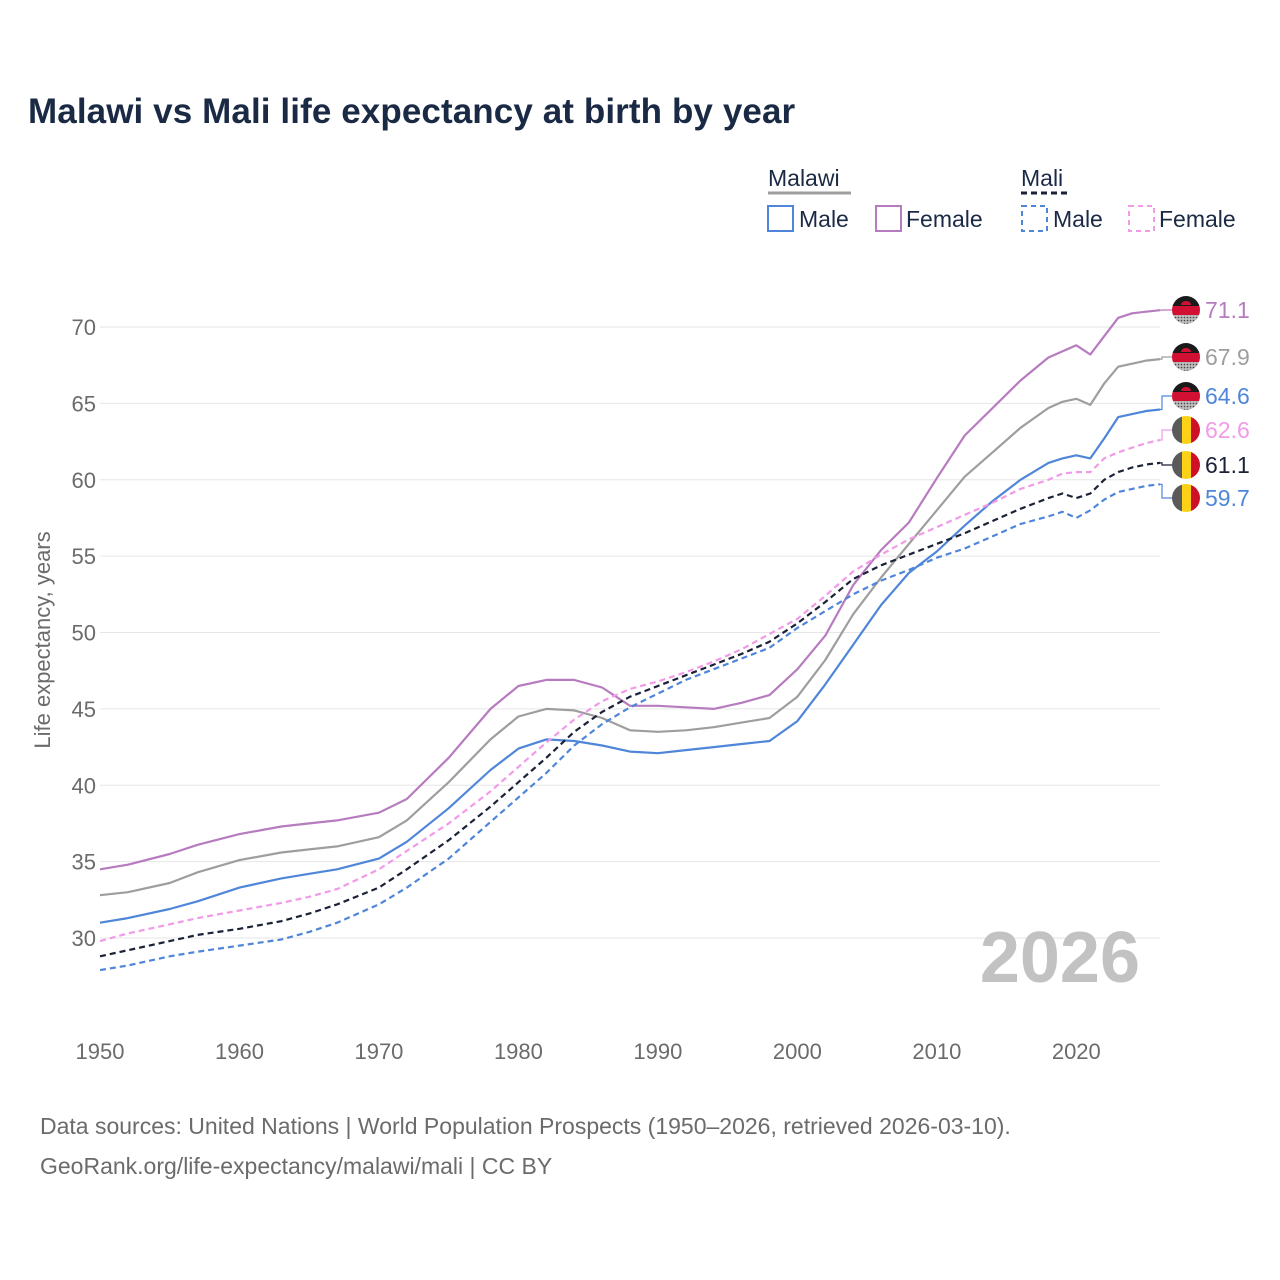 The height and width of the screenshot is (1280, 1280). I want to click on end-value-label: 62.6, so click(1227, 430).